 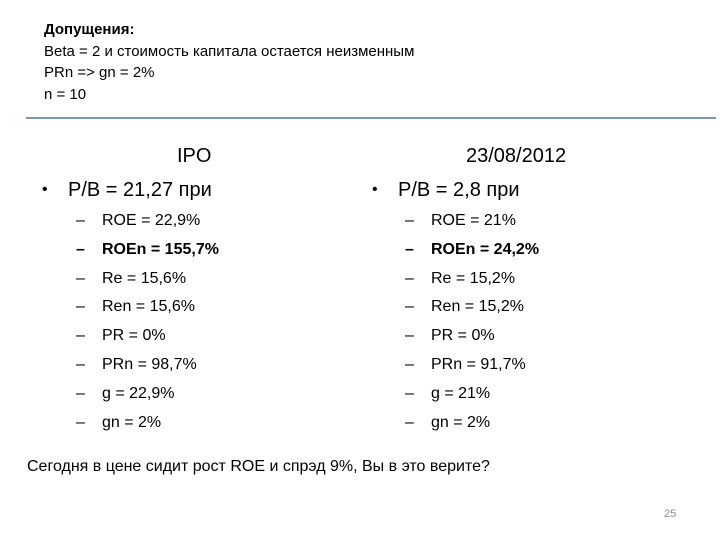 I want to click on left-column-title: IPO, so click(x=194, y=156).